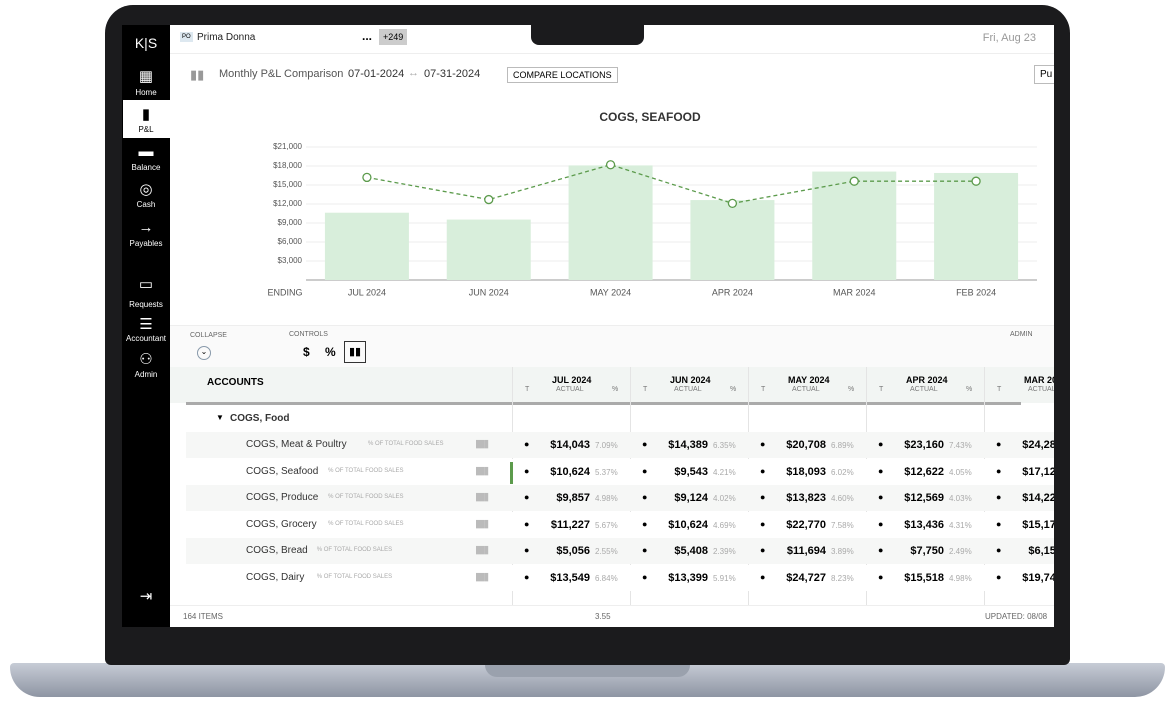  I want to click on y-tick-label: $21,000, so click(287, 146).